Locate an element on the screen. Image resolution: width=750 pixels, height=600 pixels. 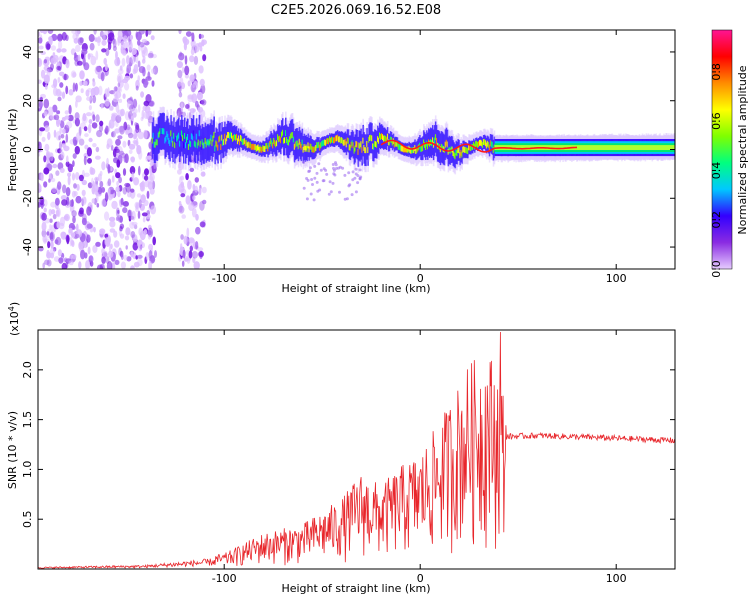
y-tick-label: 2.0 is located at coordinates (27, 370).